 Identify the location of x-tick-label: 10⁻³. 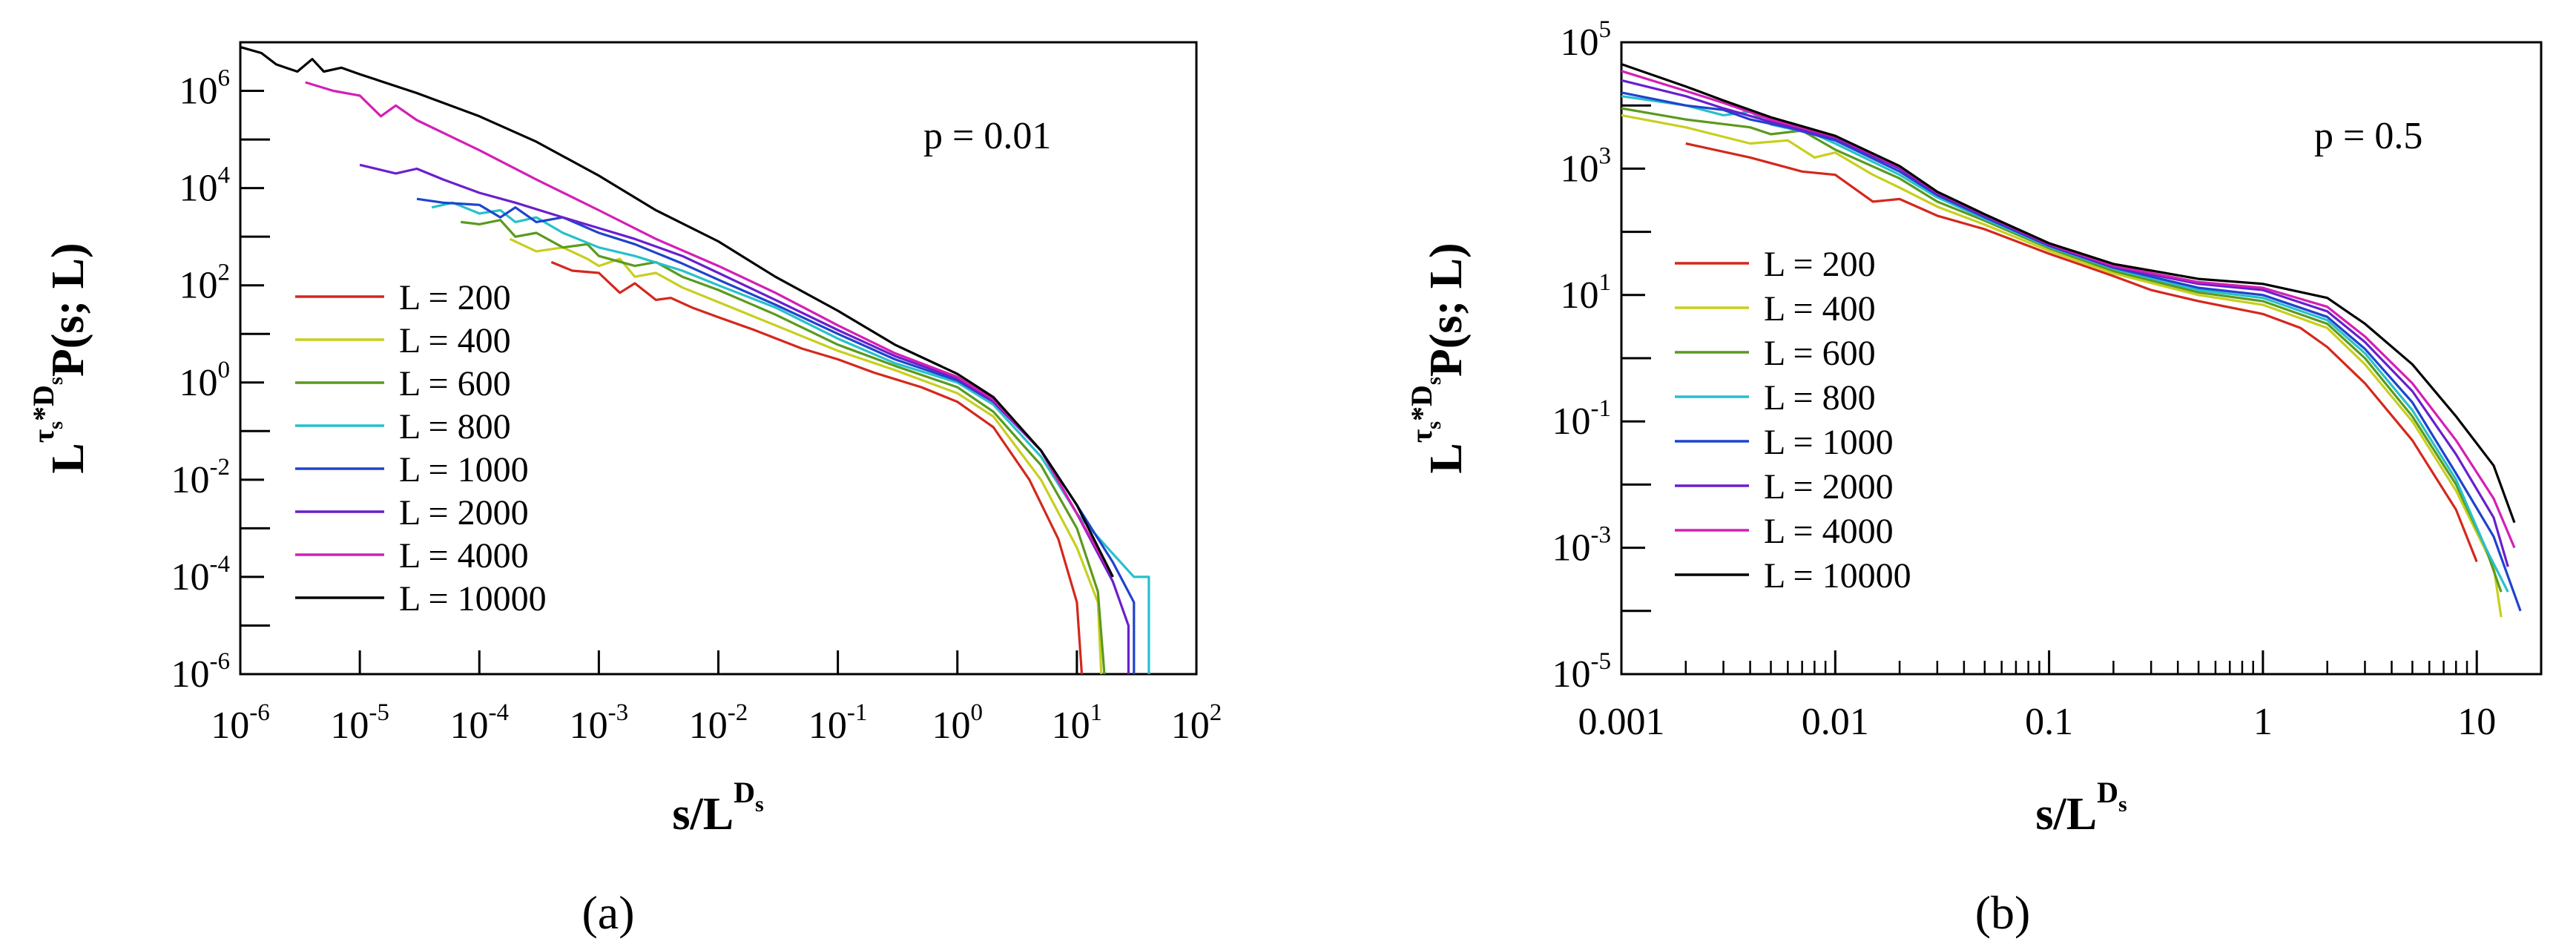
(599, 723).